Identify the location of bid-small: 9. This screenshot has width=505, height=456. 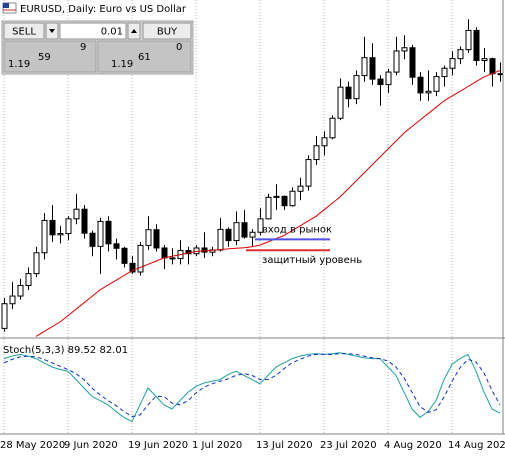
(83, 47).